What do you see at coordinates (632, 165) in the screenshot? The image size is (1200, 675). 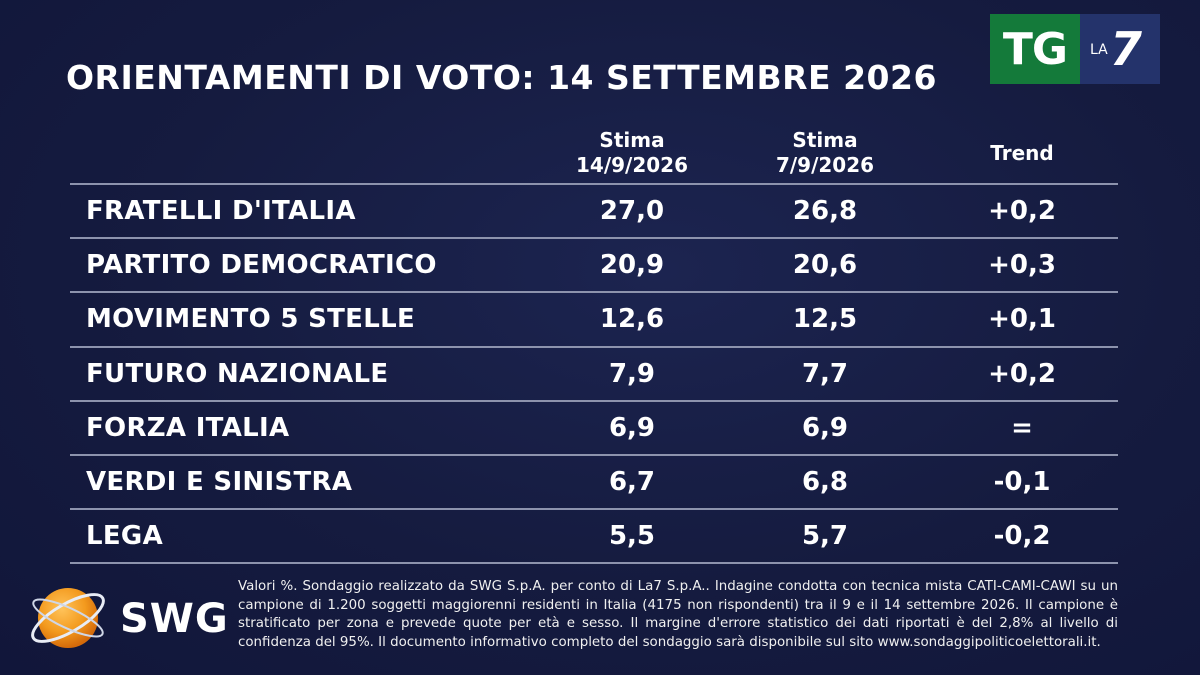 I see `column-header-current-line2: 14/9/2026` at bounding box center [632, 165].